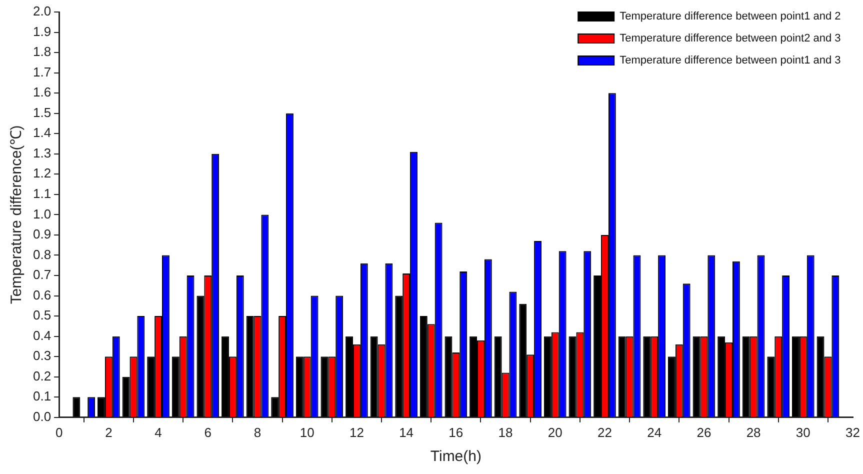  I want to click on x-tick-label: 24, so click(654, 432).